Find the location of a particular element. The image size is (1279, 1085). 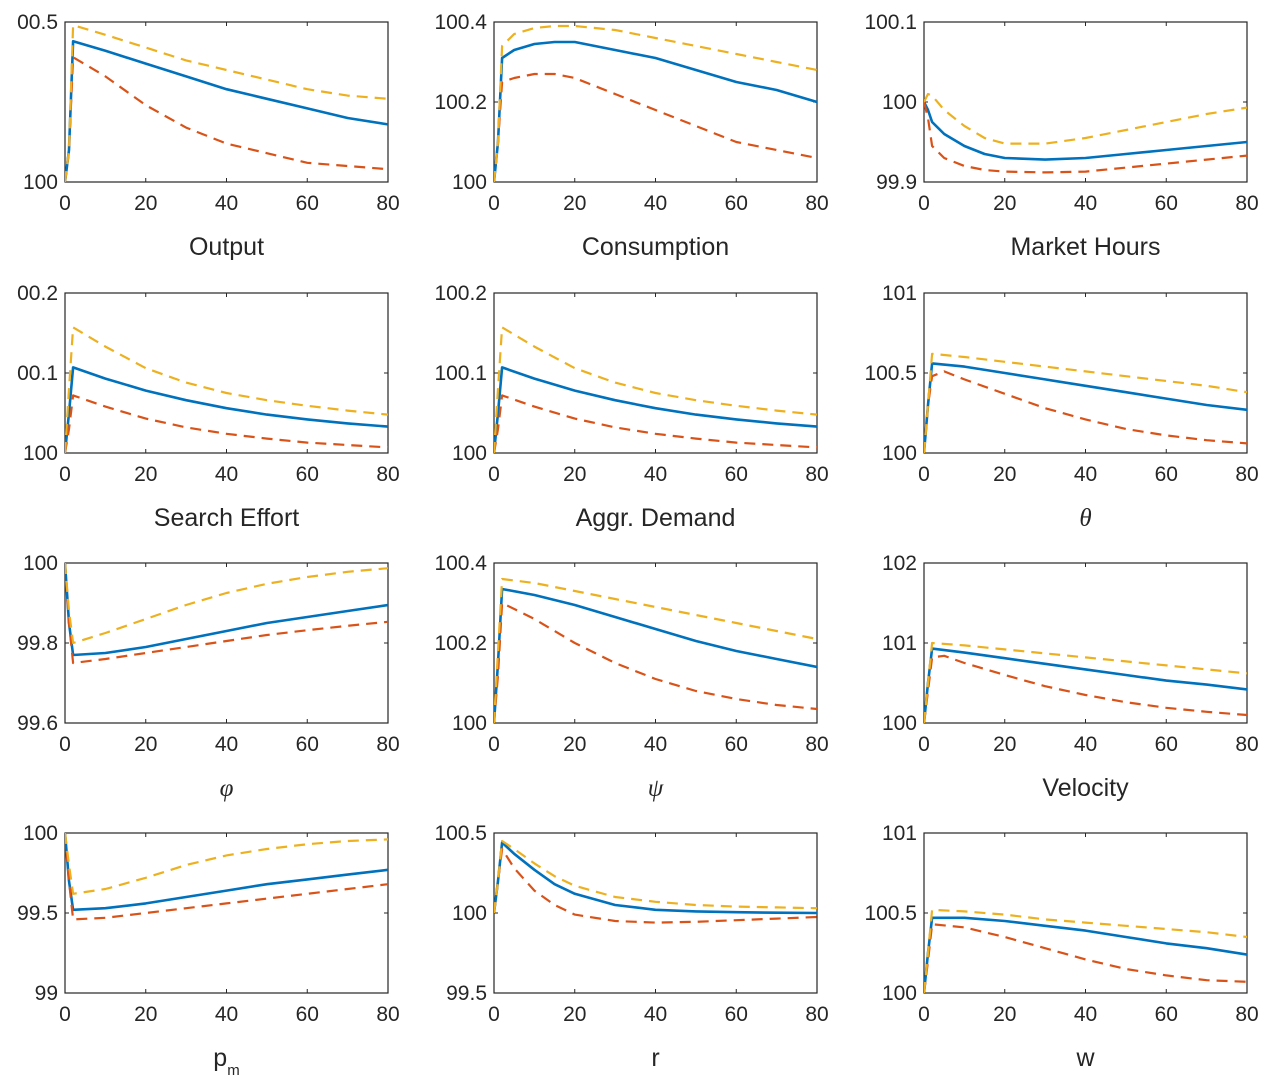

x-axis-label: Search Effort is located at coordinates (227, 518).